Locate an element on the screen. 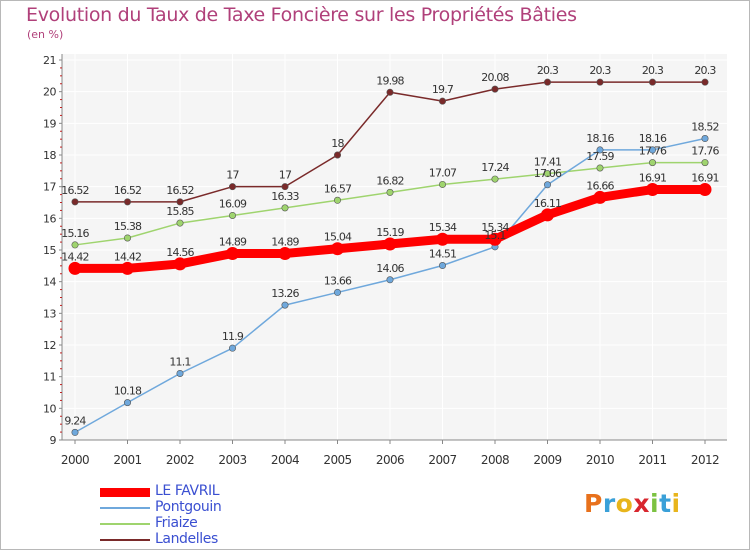 Image resolution: width=750 pixels, height=550 pixels. logo-letter: t is located at coordinates (665, 503).